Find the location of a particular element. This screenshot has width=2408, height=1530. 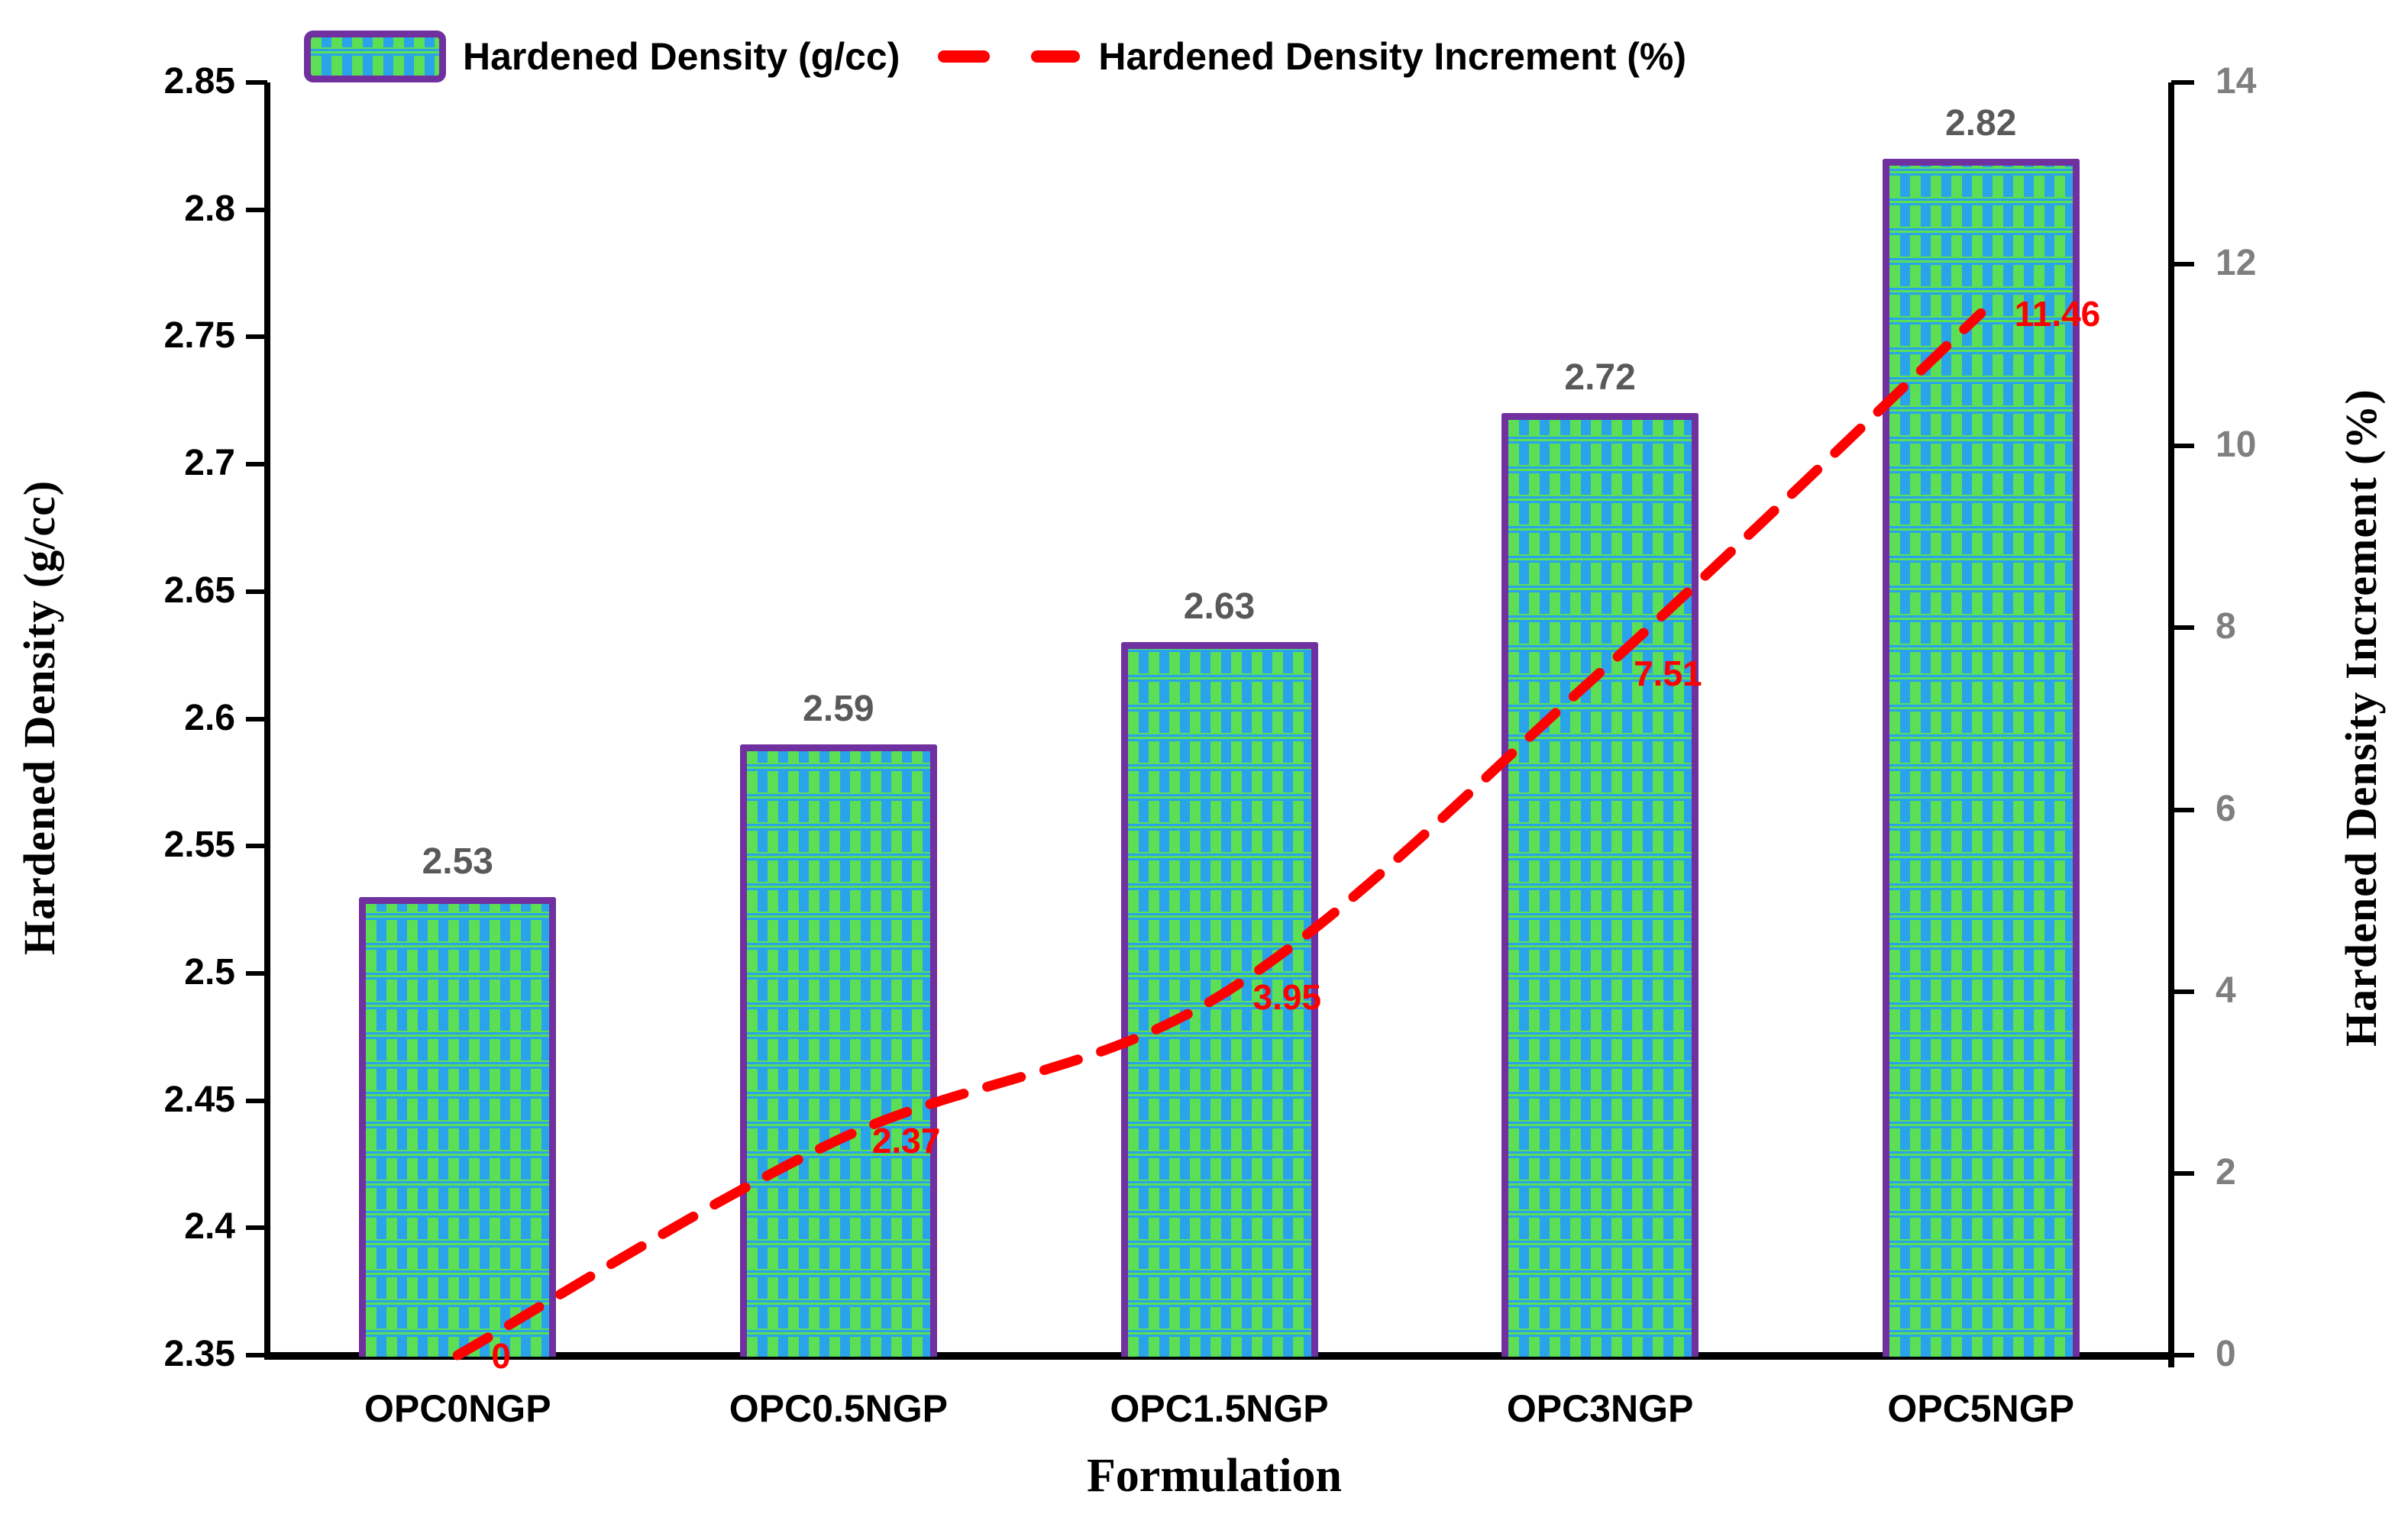

bar-value-label: 2.53 is located at coordinates (457, 861).